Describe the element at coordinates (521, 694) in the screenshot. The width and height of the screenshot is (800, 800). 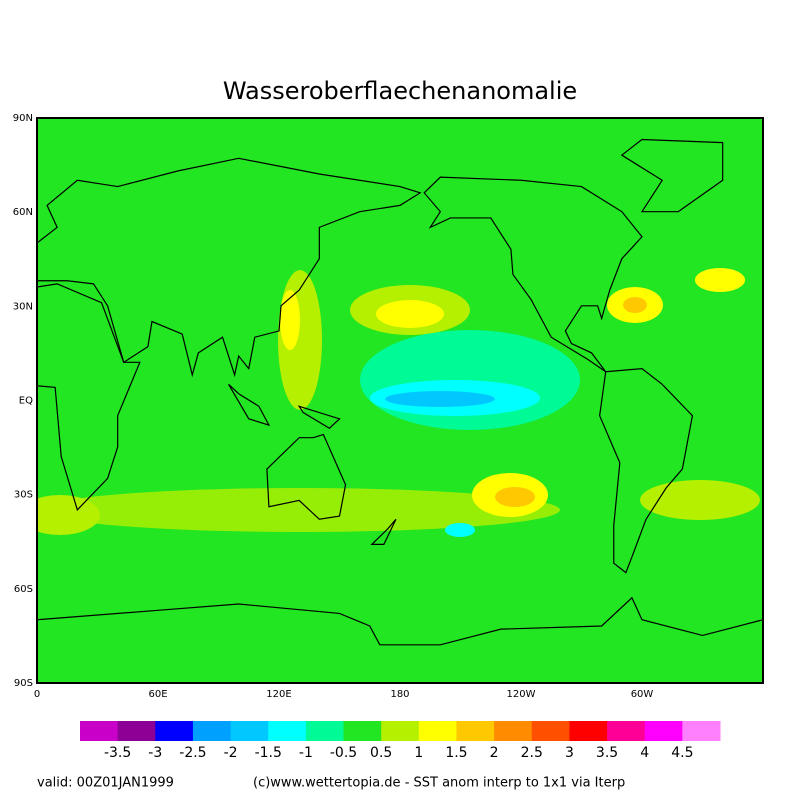
I see `lon-label: 120W` at that location.